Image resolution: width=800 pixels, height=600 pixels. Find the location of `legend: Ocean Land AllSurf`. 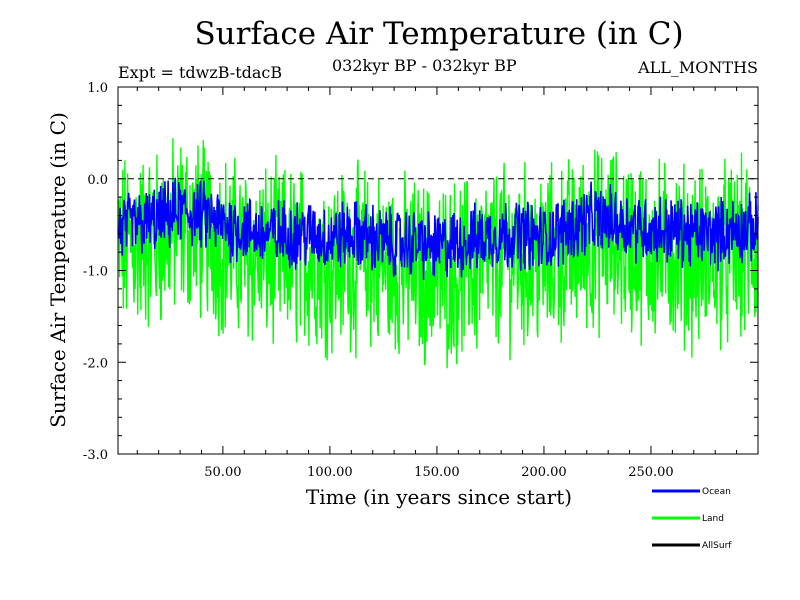

legend: Ocean Land AllSurf is located at coordinates (692, 519).